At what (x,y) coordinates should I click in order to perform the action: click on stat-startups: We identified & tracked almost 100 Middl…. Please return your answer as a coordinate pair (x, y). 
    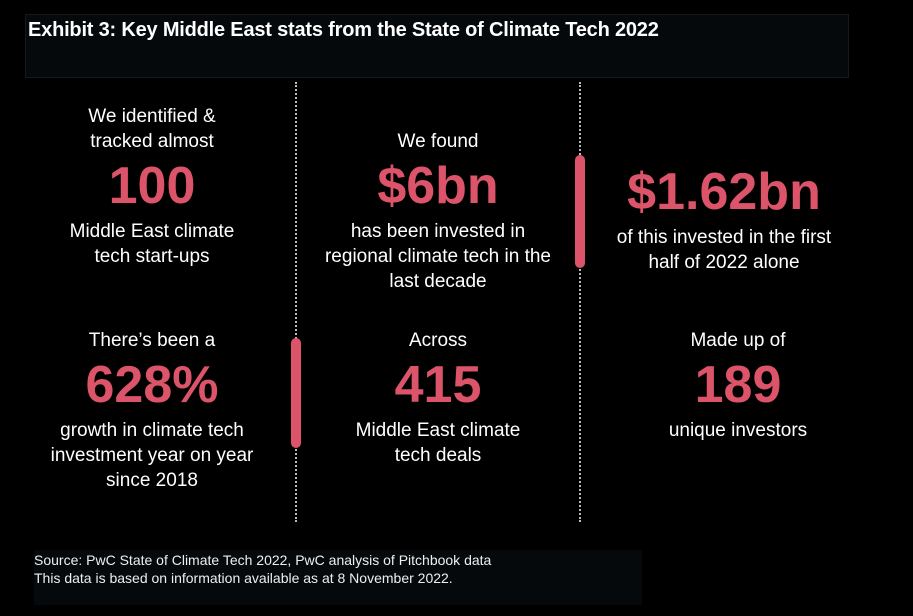
    Looking at the image, I should click on (152, 186).